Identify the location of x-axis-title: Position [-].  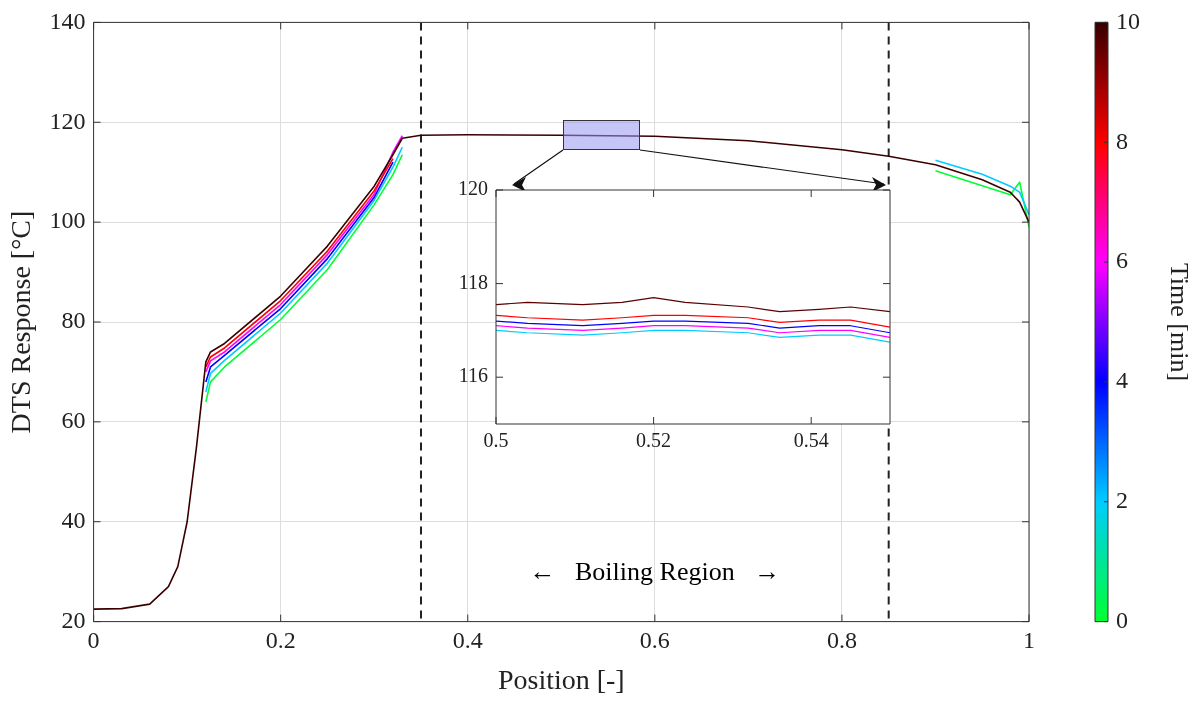
(561, 679).